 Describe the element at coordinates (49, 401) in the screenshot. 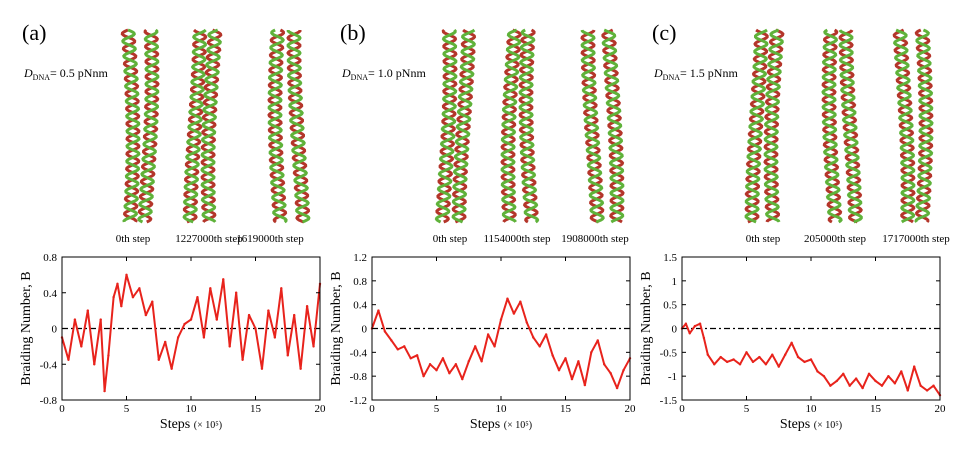

I see `y-tick-label: -0.8` at that location.